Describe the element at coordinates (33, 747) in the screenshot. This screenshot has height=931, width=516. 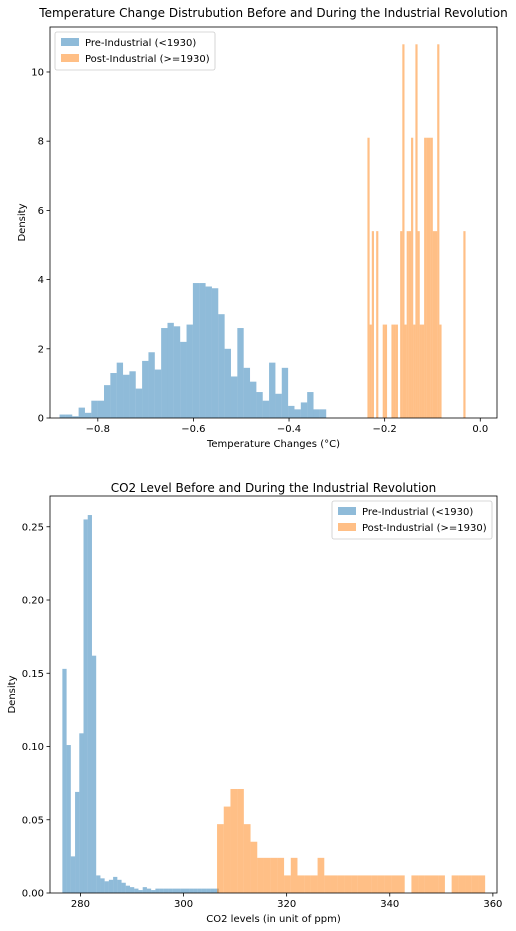
I see `y-tick-label: 0.10` at that location.